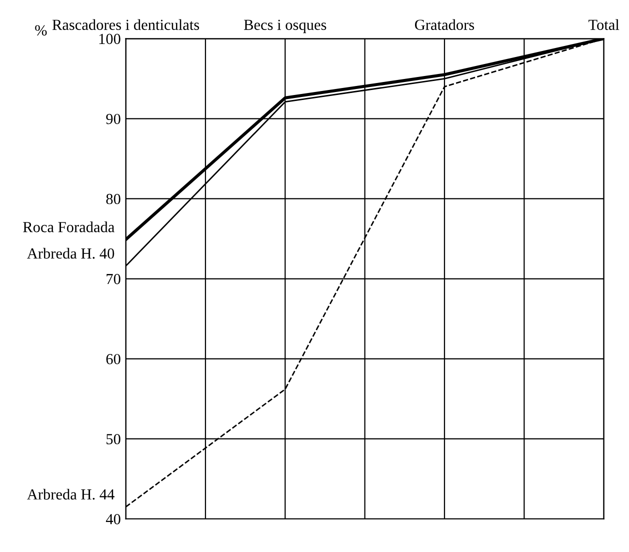 This screenshot has height=552, width=629. Describe the element at coordinates (113, 199) in the screenshot. I see `y-tick-label: 80` at that location.